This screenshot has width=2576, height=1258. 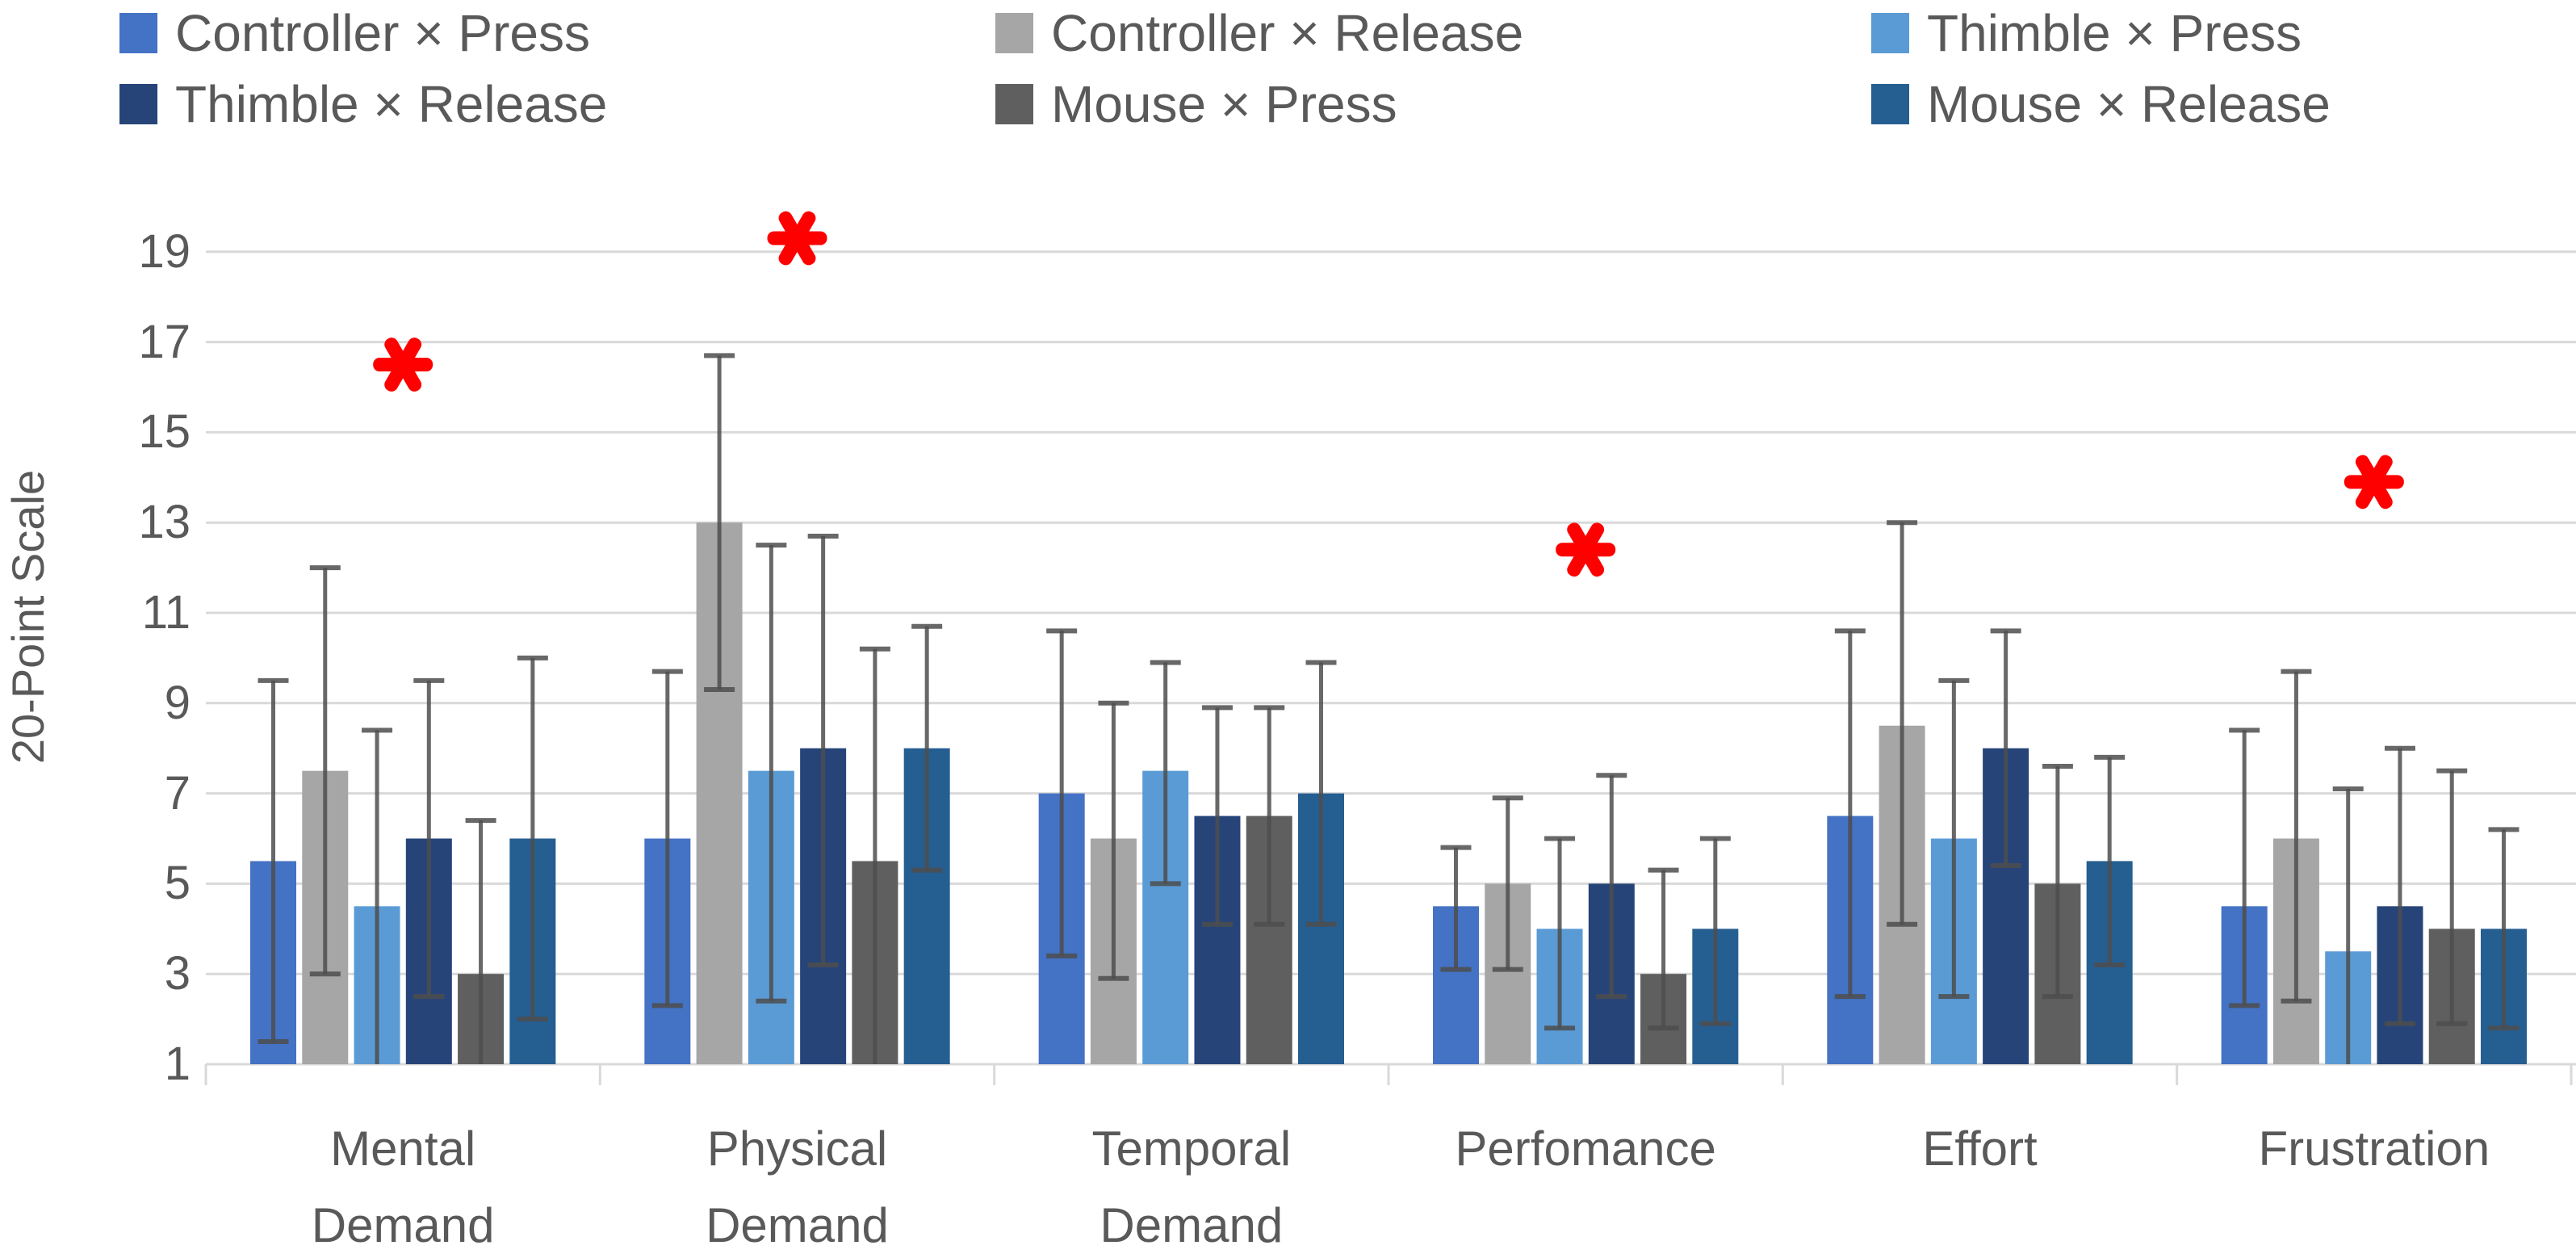 I want to click on legend-item-label: Thimble × Release, so click(x=391, y=104).